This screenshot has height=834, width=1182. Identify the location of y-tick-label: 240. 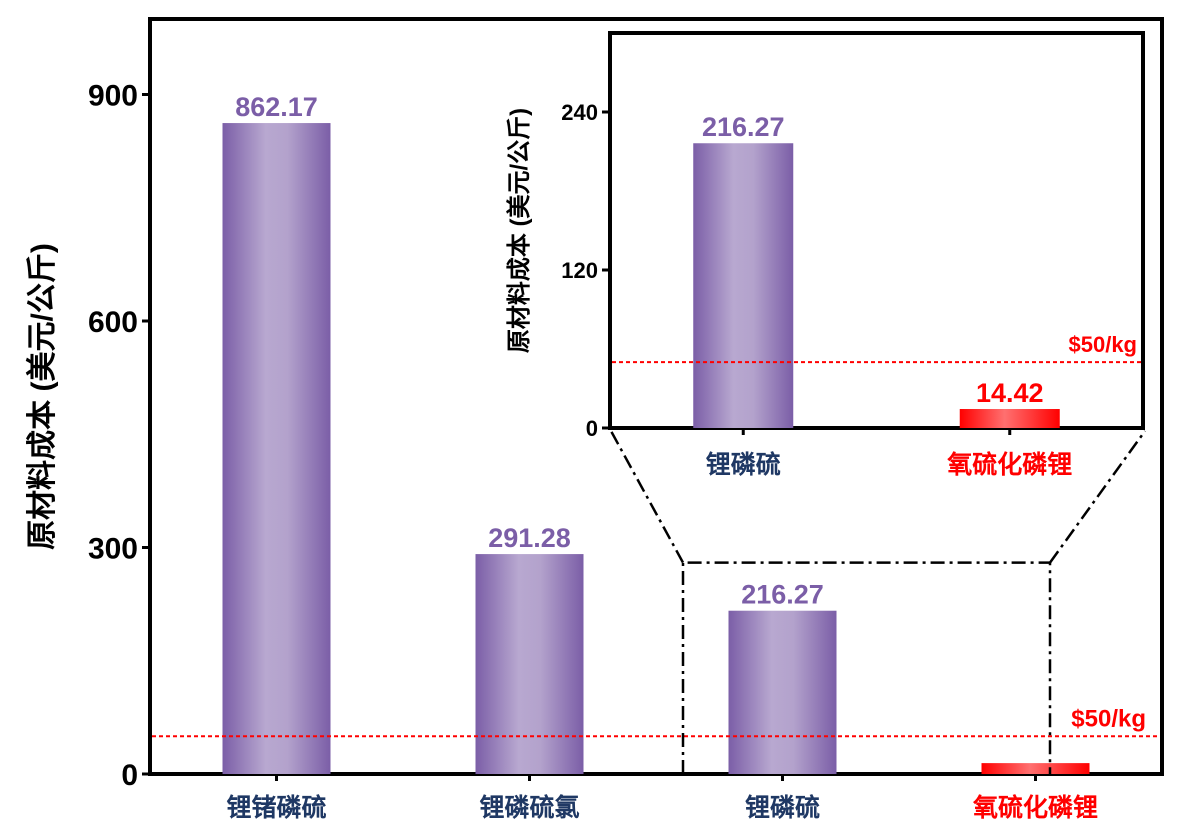
(579, 112).